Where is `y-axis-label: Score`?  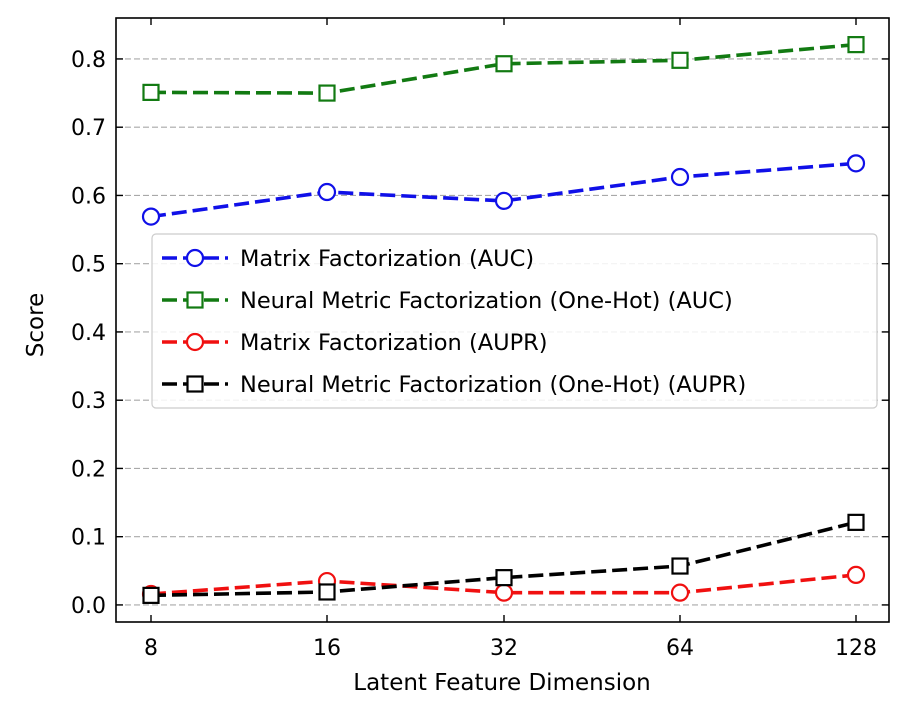 y-axis-label: Score is located at coordinates (36, 325).